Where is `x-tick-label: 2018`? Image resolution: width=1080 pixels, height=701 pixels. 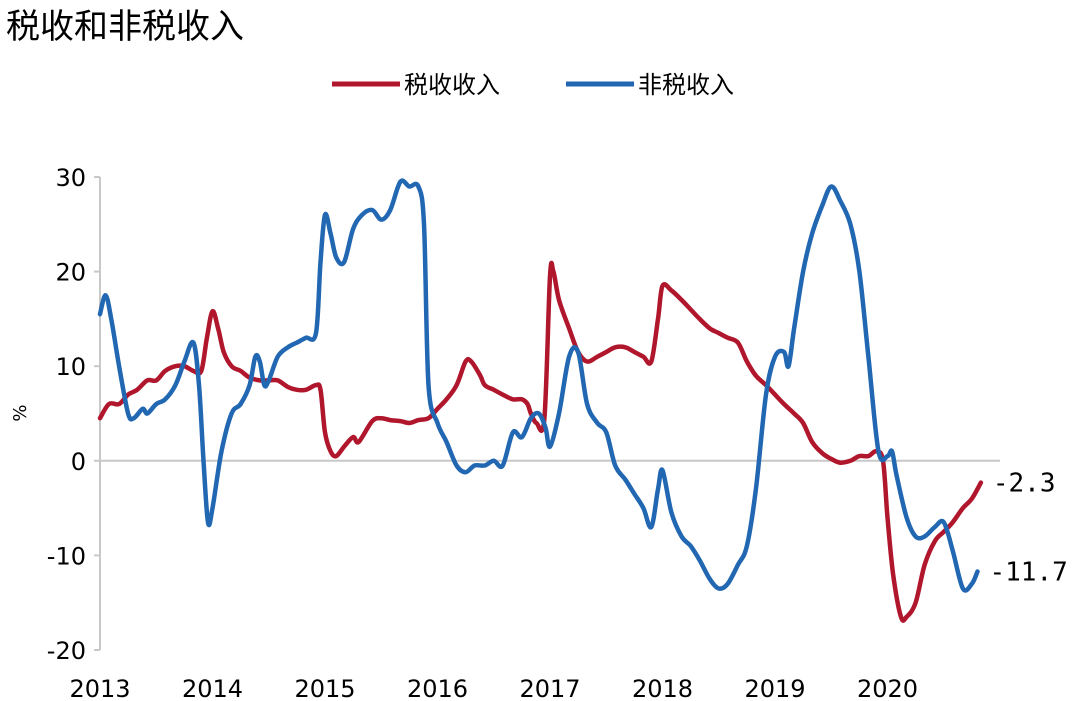
x-tick-label: 2018 is located at coordinates (662, 688).